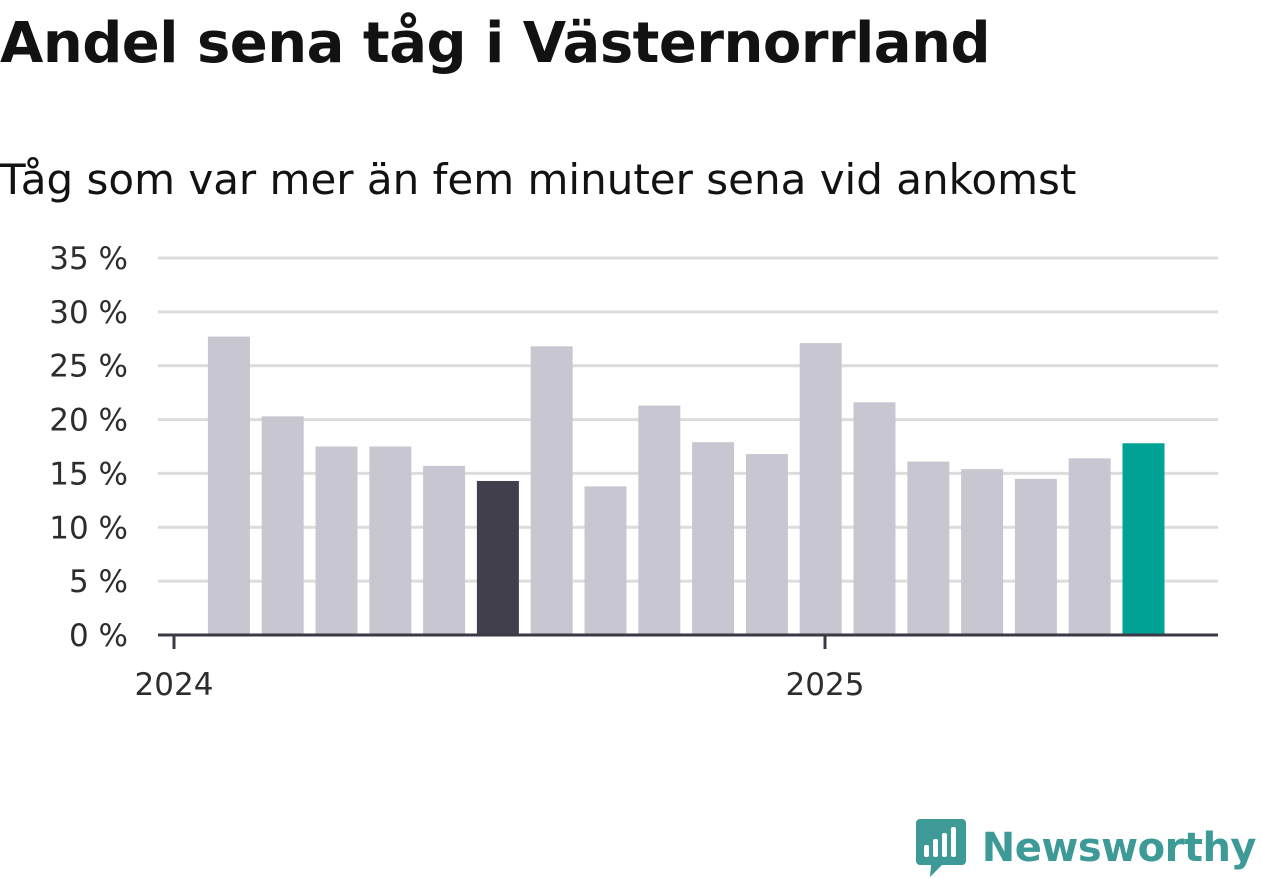  What do you see at coordinates (98, 582) in the screenshot?
I see `y-tick-label: 5 %` at bounding box center [98, 582].